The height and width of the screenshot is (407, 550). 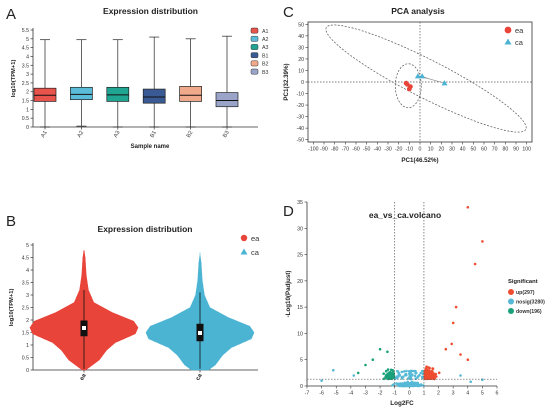 I want to click on y-tick-label: 10, so click(x=301, y=71).